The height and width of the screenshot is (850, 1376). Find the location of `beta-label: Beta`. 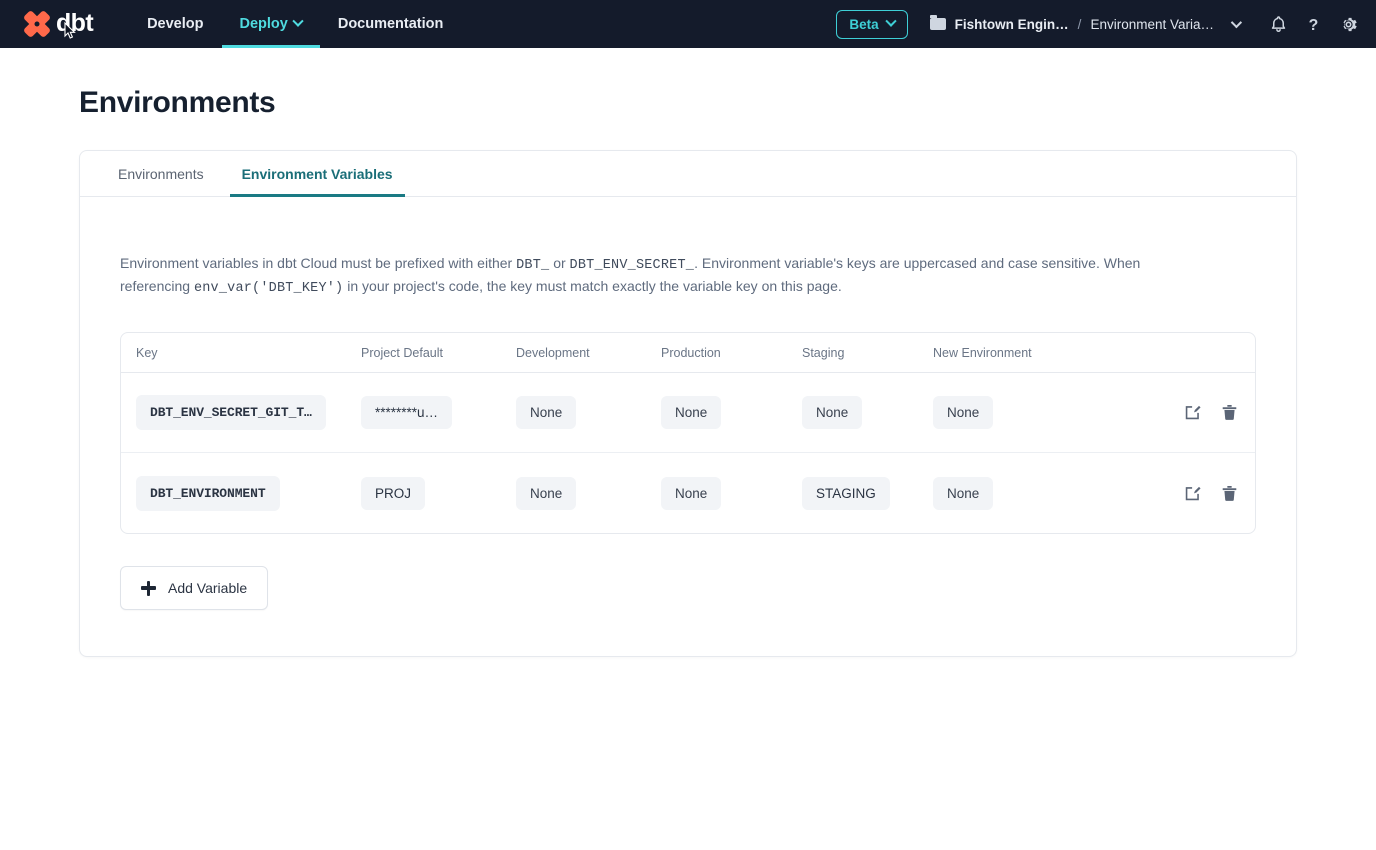

beta-label: Beta is located at coordinates (864, 24).